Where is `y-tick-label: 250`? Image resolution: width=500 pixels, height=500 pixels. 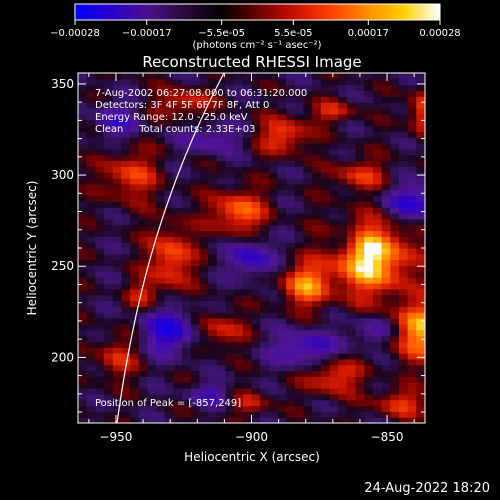
y-tick-label: 250 is located at coordinates (62, 266).